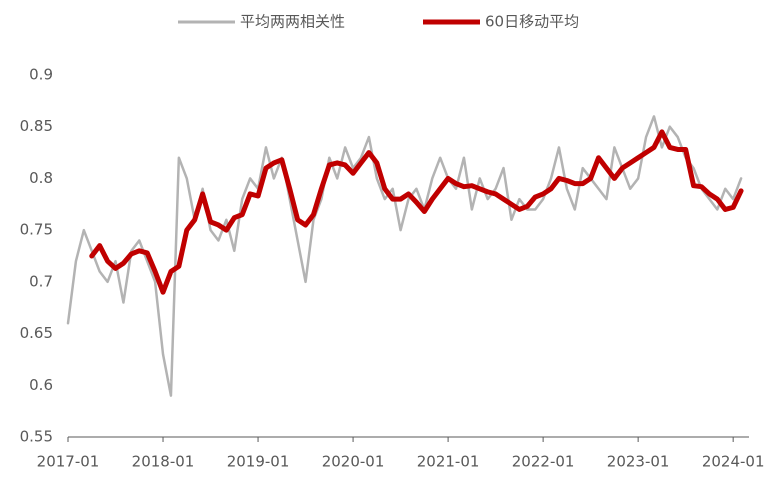 The width and height of the screenshot is (768, 477). What do you see at coordinates (258, 462) in the screenshot?
I see `x-tick-label: 2019-01` at bounding box center [258, 462].